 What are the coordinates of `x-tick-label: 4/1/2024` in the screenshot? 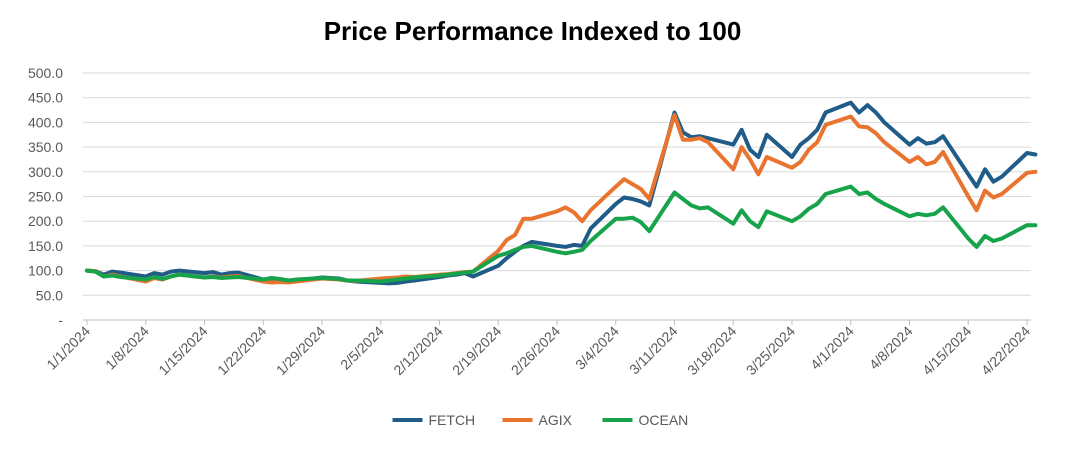 It's located at (832, 348).